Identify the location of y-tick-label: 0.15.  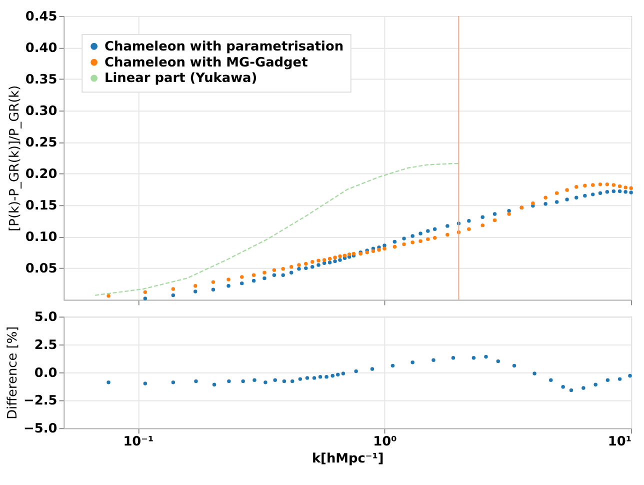
(41, 206).